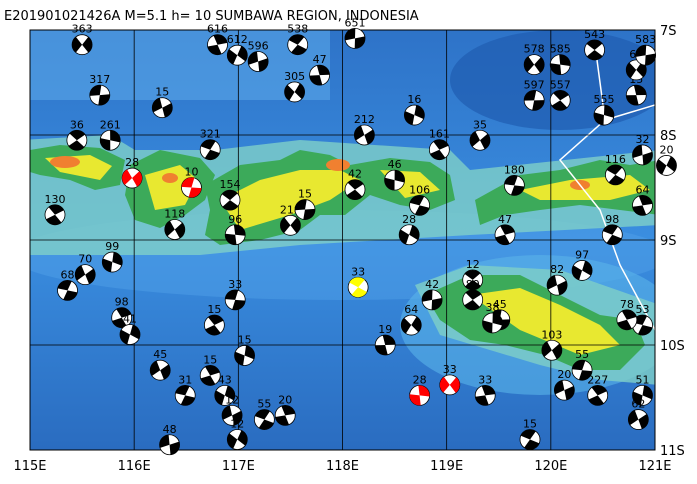 The height and width of the screenshot is (484, 697). What do you see at coordinates (238, 466) in the screenshot?
I see `x-tick-label: 117E` at bounding box center [238, 466].